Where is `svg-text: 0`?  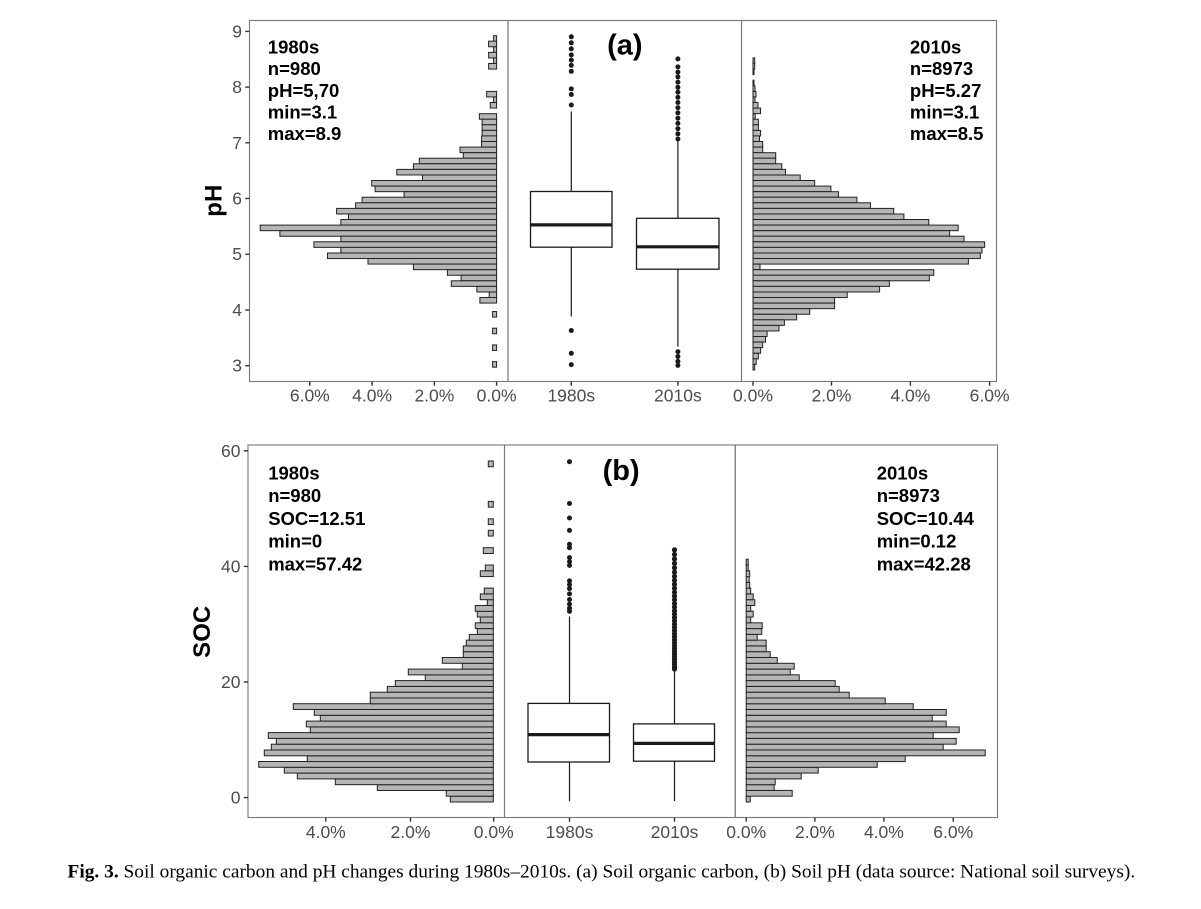
svg-text: 0 is located at coordinates (236, 798).